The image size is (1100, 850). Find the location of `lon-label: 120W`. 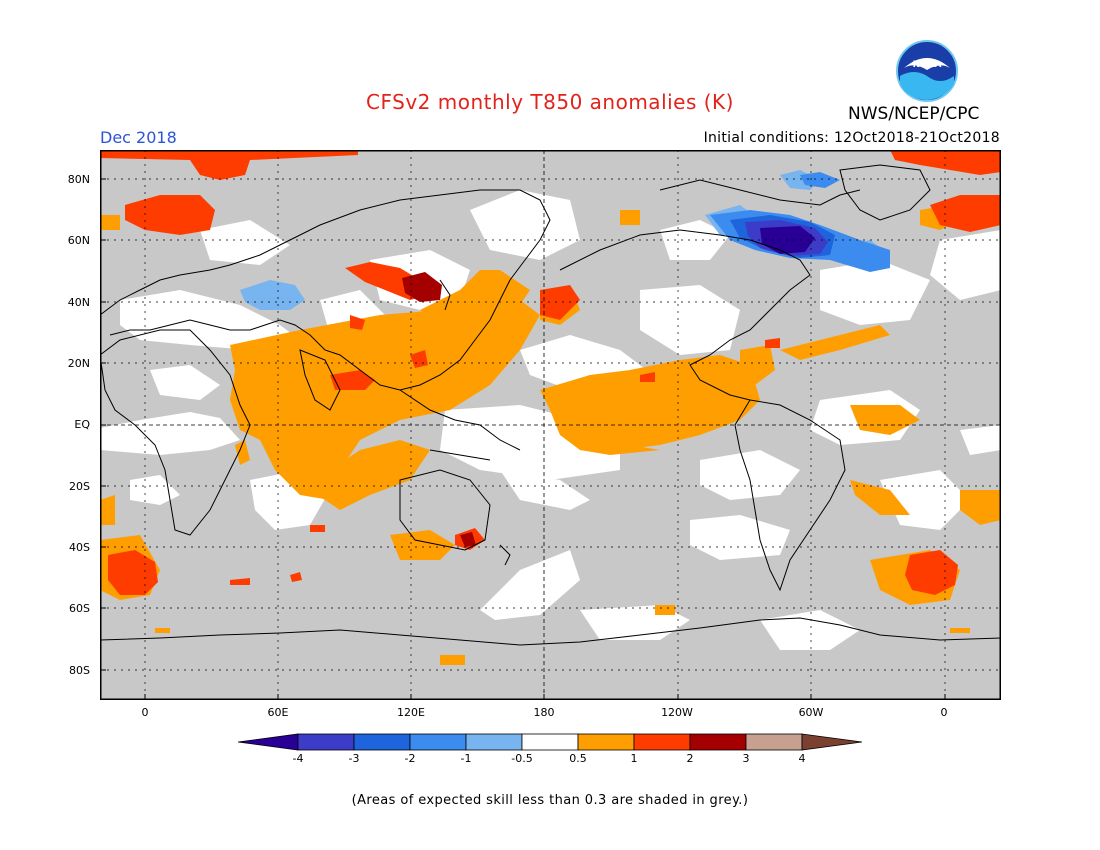

lon-label: 120W is located at coordinates (677, 712).